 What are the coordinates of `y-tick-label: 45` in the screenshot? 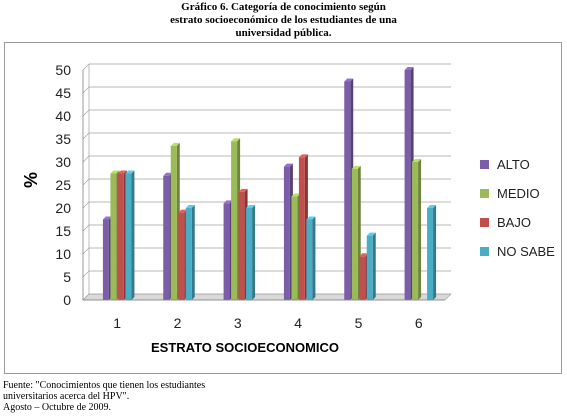 It's located at (63, 93).